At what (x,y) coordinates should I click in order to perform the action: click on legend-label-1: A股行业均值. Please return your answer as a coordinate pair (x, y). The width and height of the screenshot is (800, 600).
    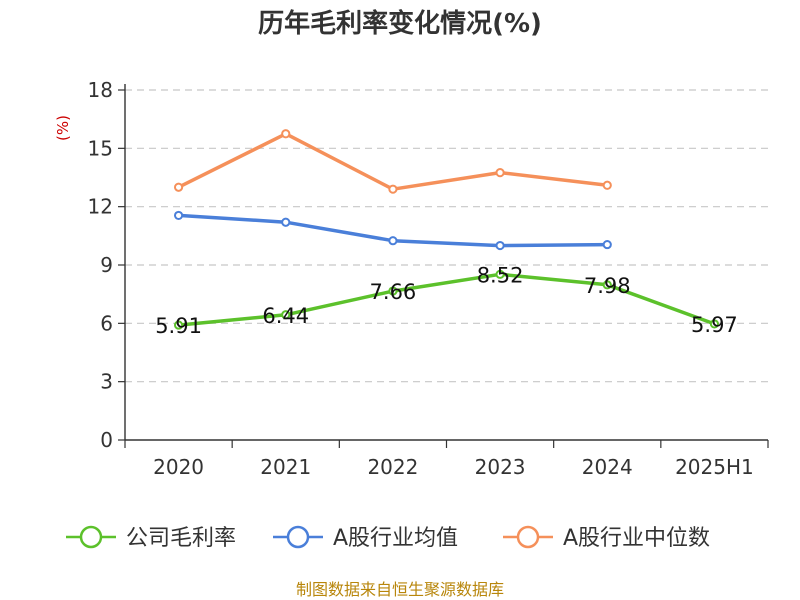
    Looking at the image, I should click on (395, 538).